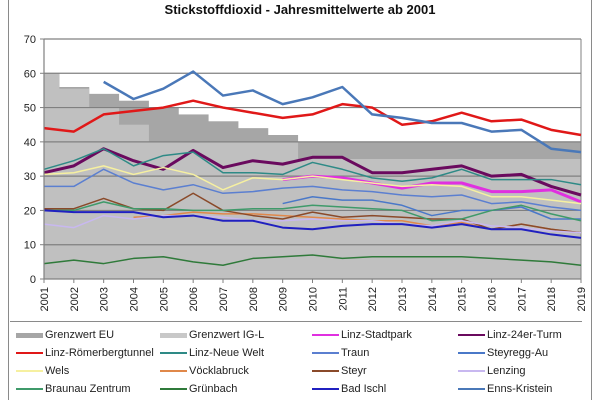  I want to click on series-line-bad-ischl, so click(312, 224).